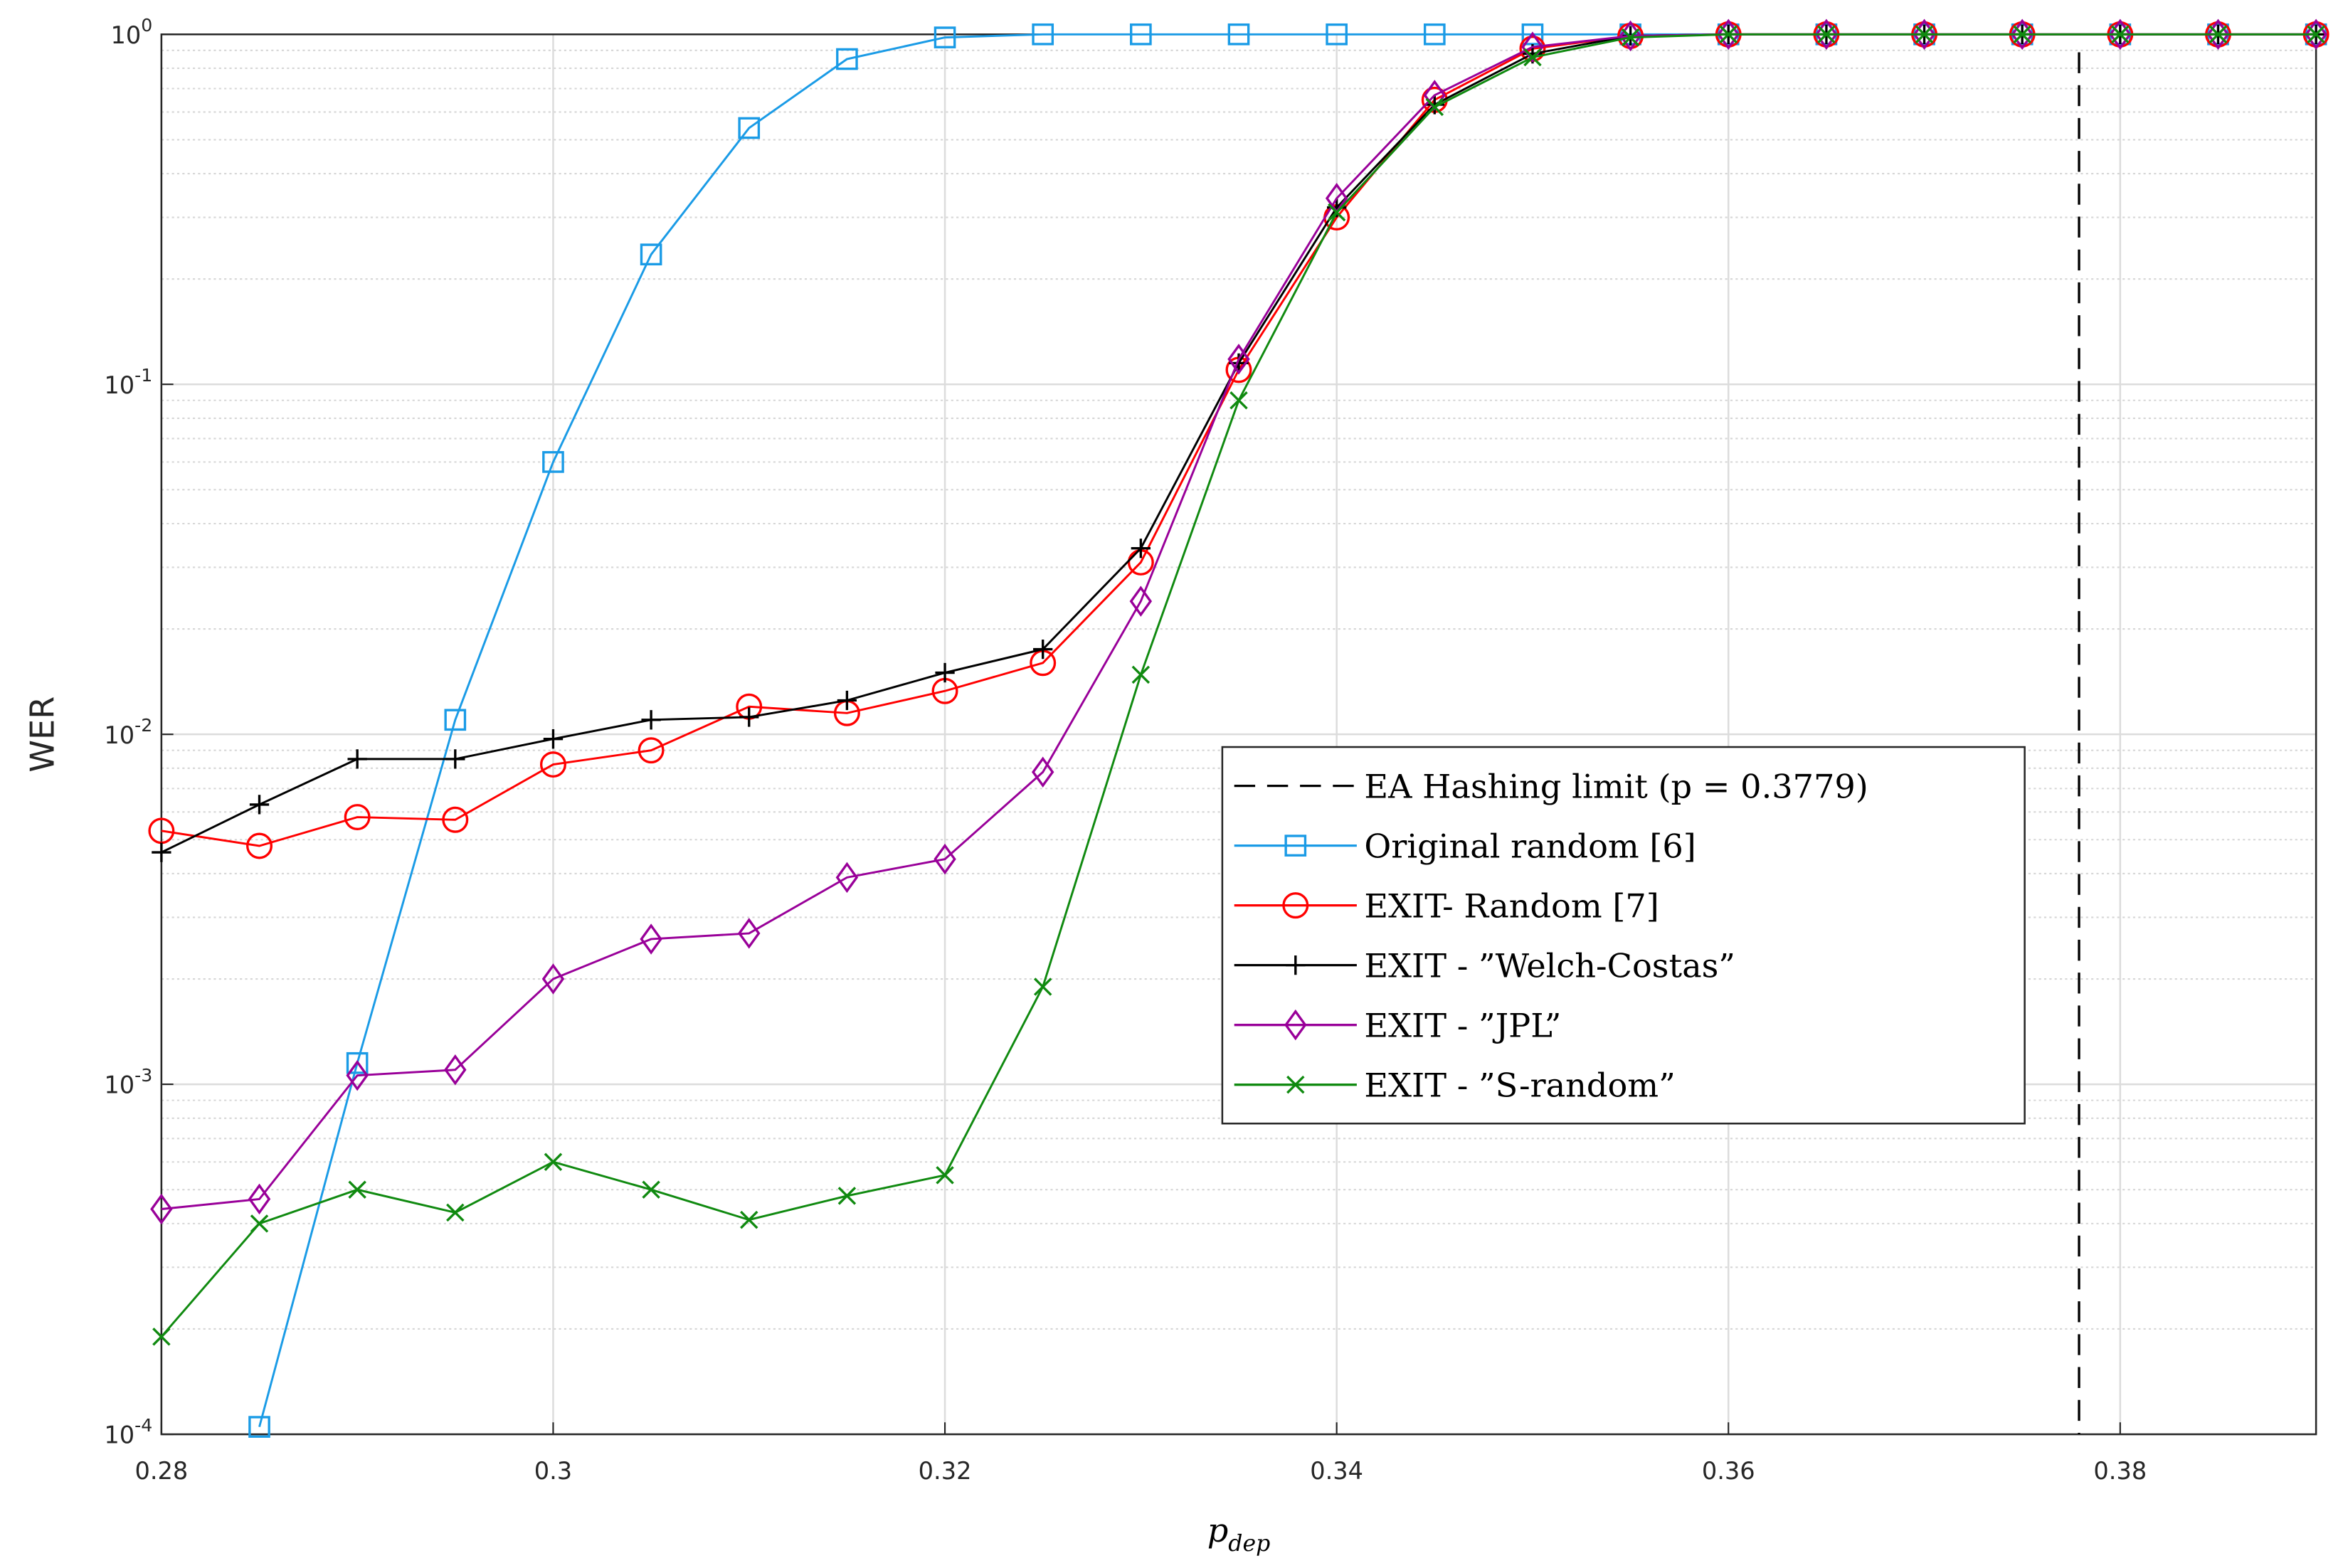 The width and height of the screenshot is (2343, 1568). I want to click on x-tick-label: 0.32, so click(945, 1471).